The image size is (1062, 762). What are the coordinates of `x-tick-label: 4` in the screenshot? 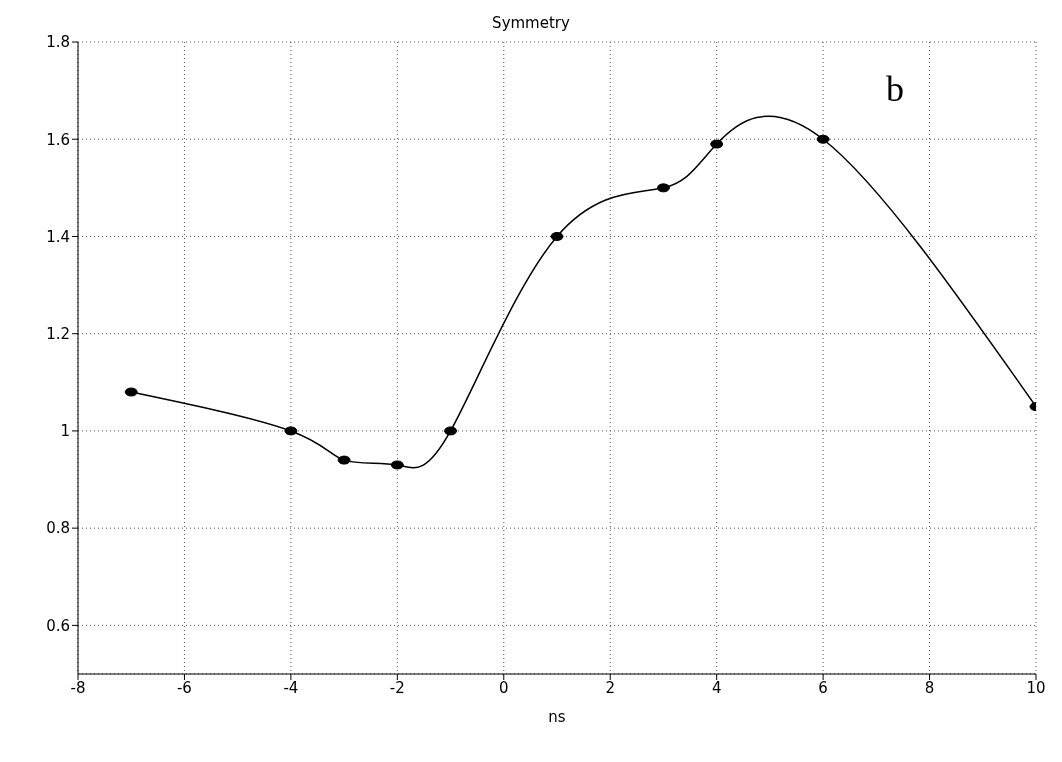 It's located at (716, 687).